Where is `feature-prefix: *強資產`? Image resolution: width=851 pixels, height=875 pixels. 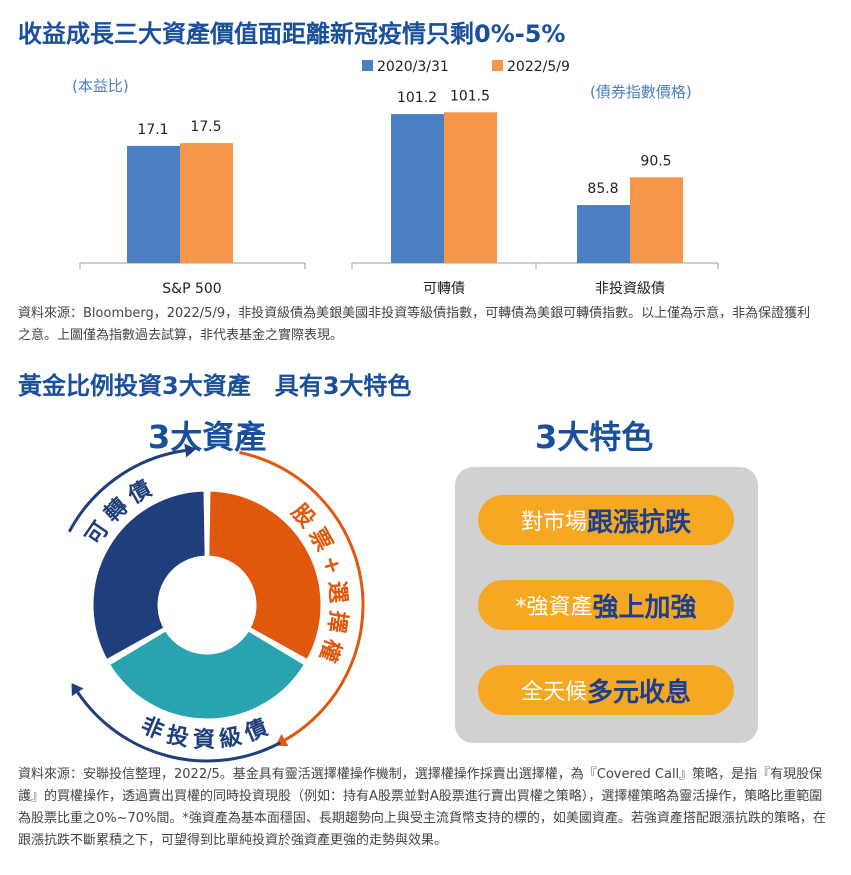 feature-prefix: *強資產 is located at coordinates (554, 607).